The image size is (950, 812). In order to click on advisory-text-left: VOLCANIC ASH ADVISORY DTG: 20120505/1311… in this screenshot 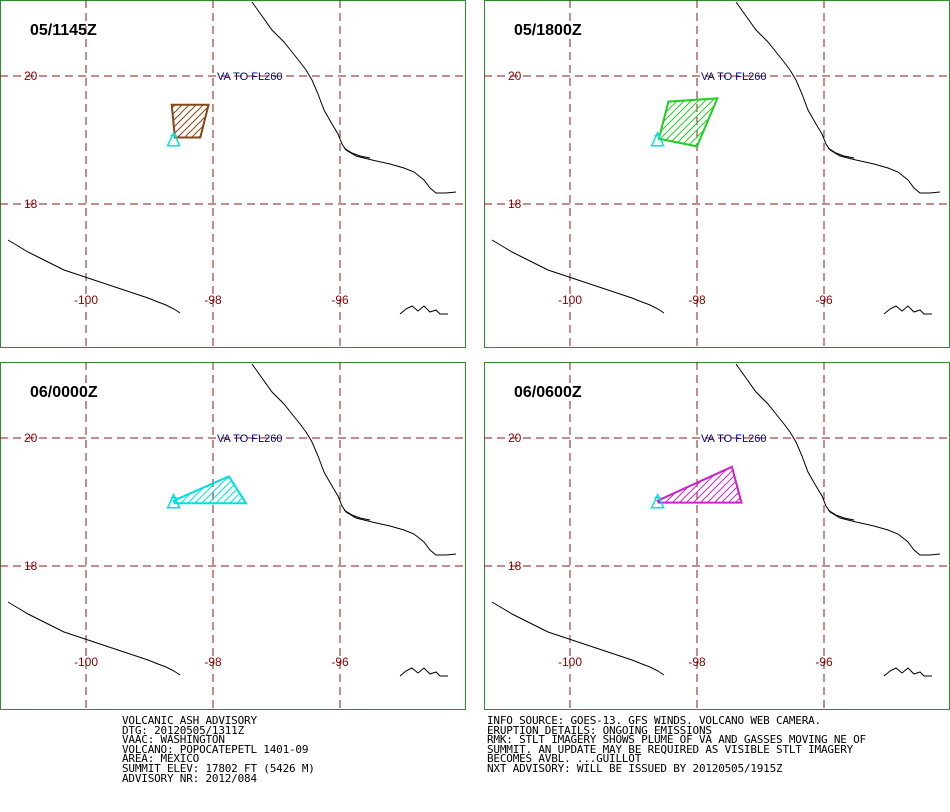, I will do `click(218, 749)`.